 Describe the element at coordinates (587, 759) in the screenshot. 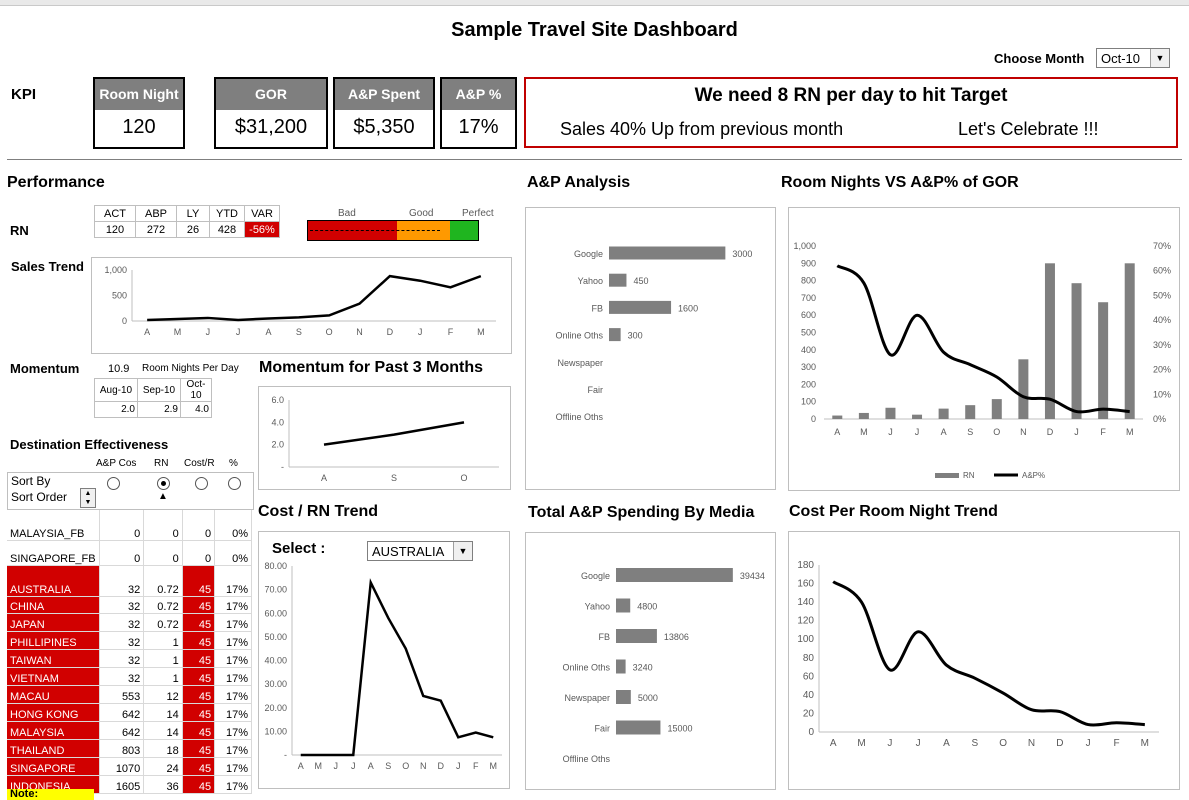

I see `bar-category-label: Offline Oths` at that location.